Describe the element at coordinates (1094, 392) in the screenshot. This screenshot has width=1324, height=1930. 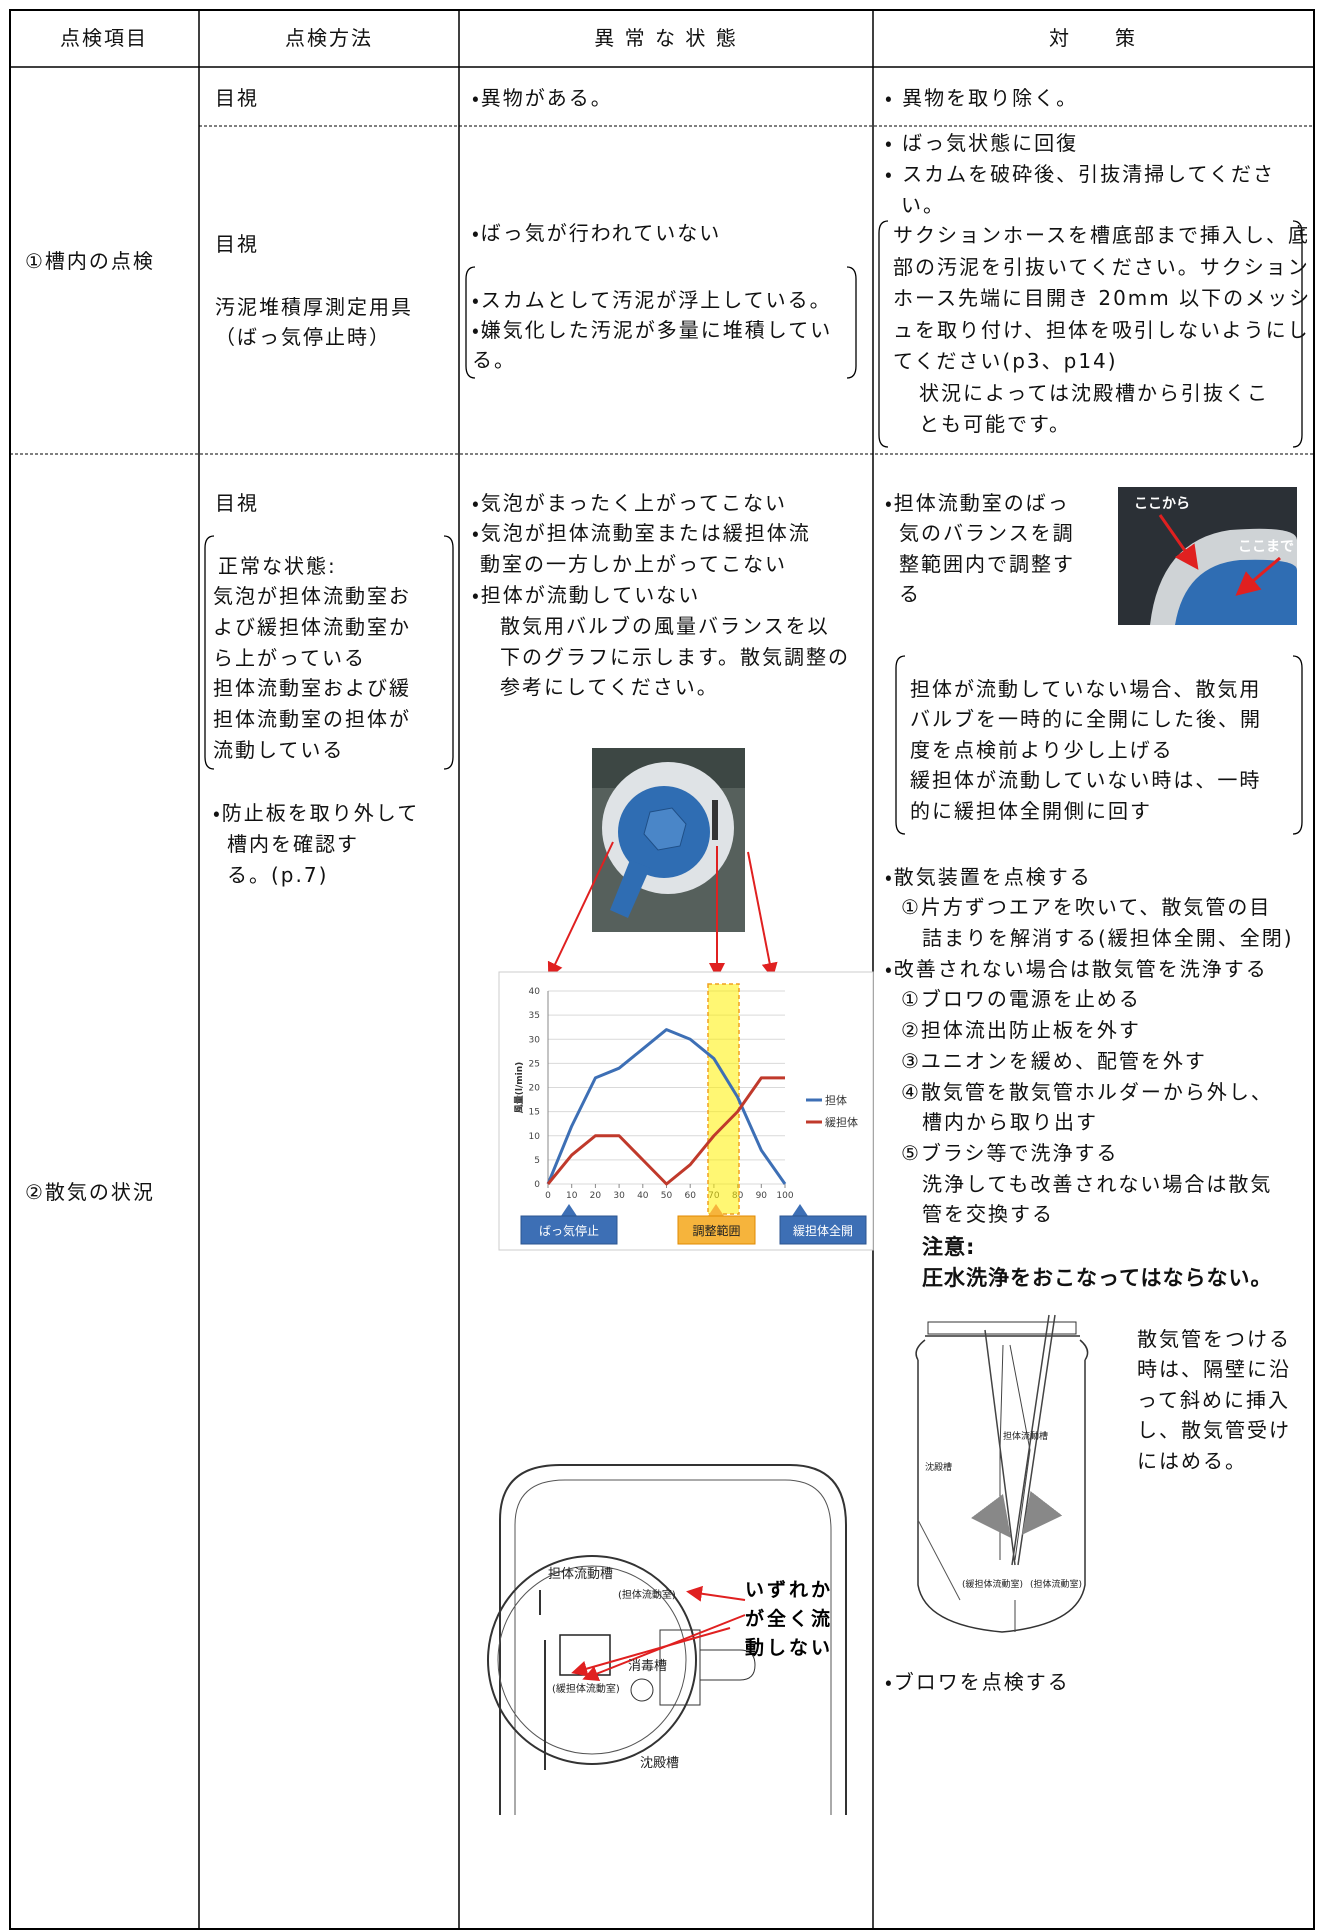
I see `text-line: 状況によっては沈殿槽から引抜くこ` at that location.